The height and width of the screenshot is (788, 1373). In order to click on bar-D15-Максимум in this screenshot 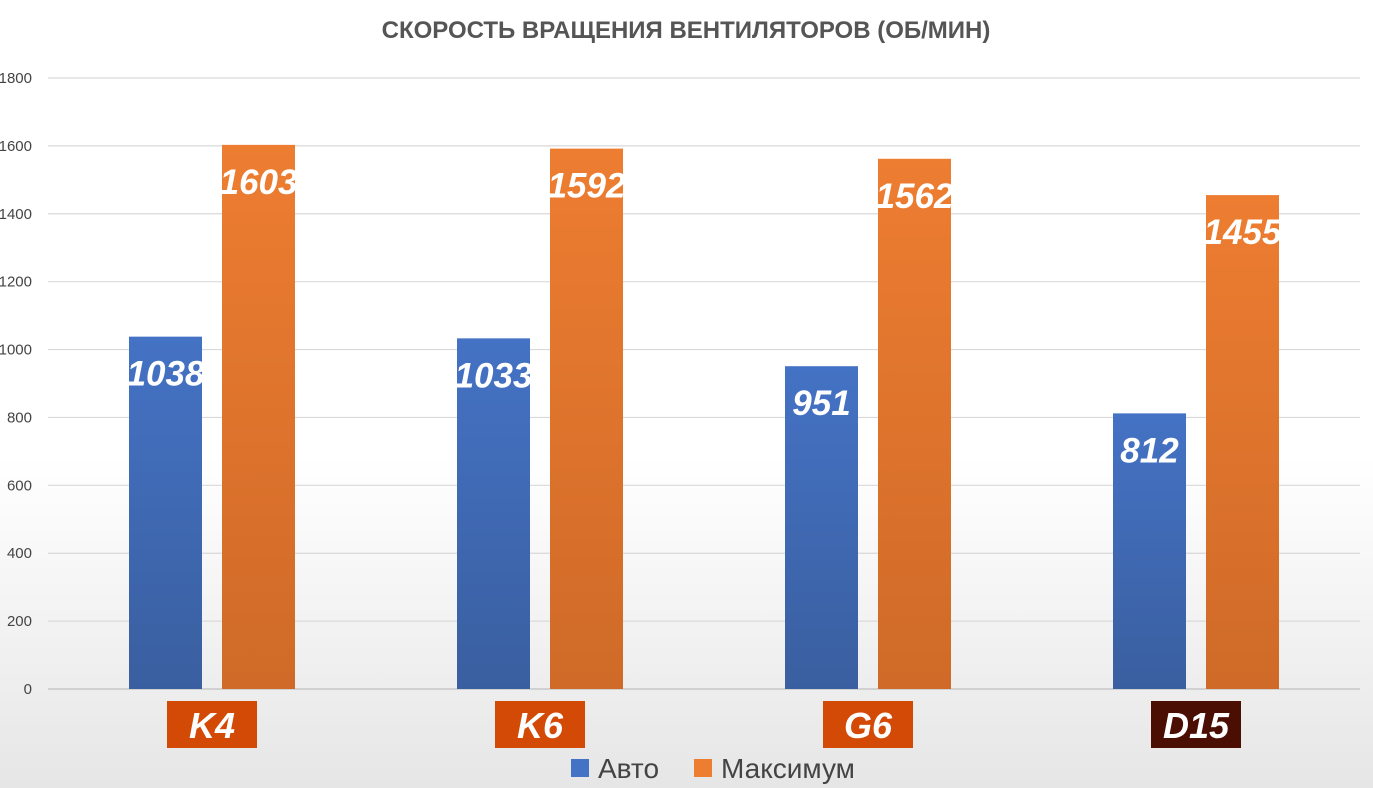, I will do `click(1242, 442)`.